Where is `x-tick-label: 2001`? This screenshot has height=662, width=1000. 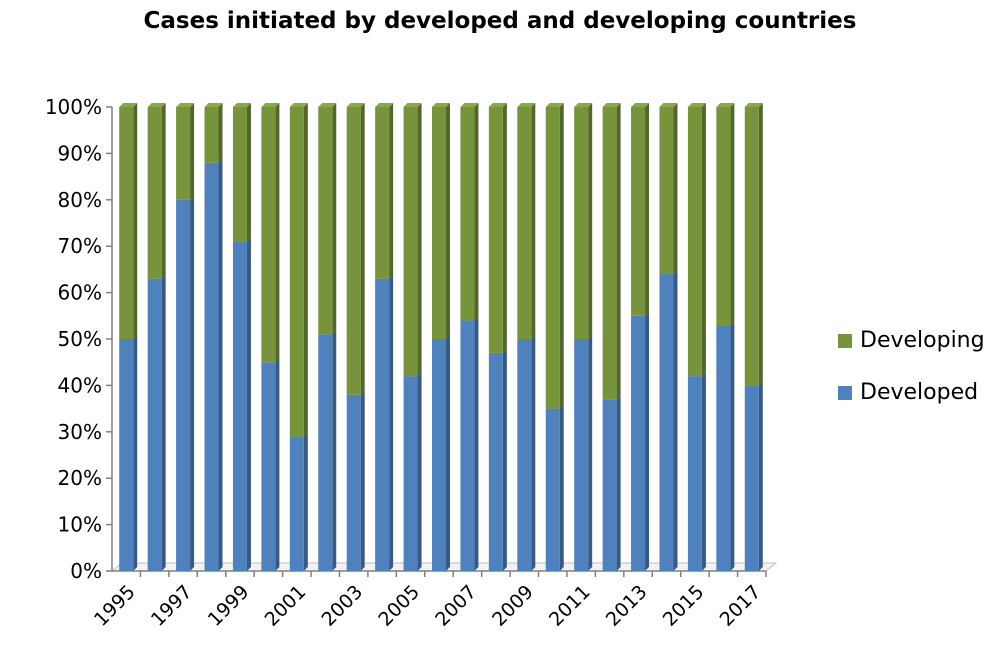 x-tick-label: 2001 is located at coordinates (286, 606).